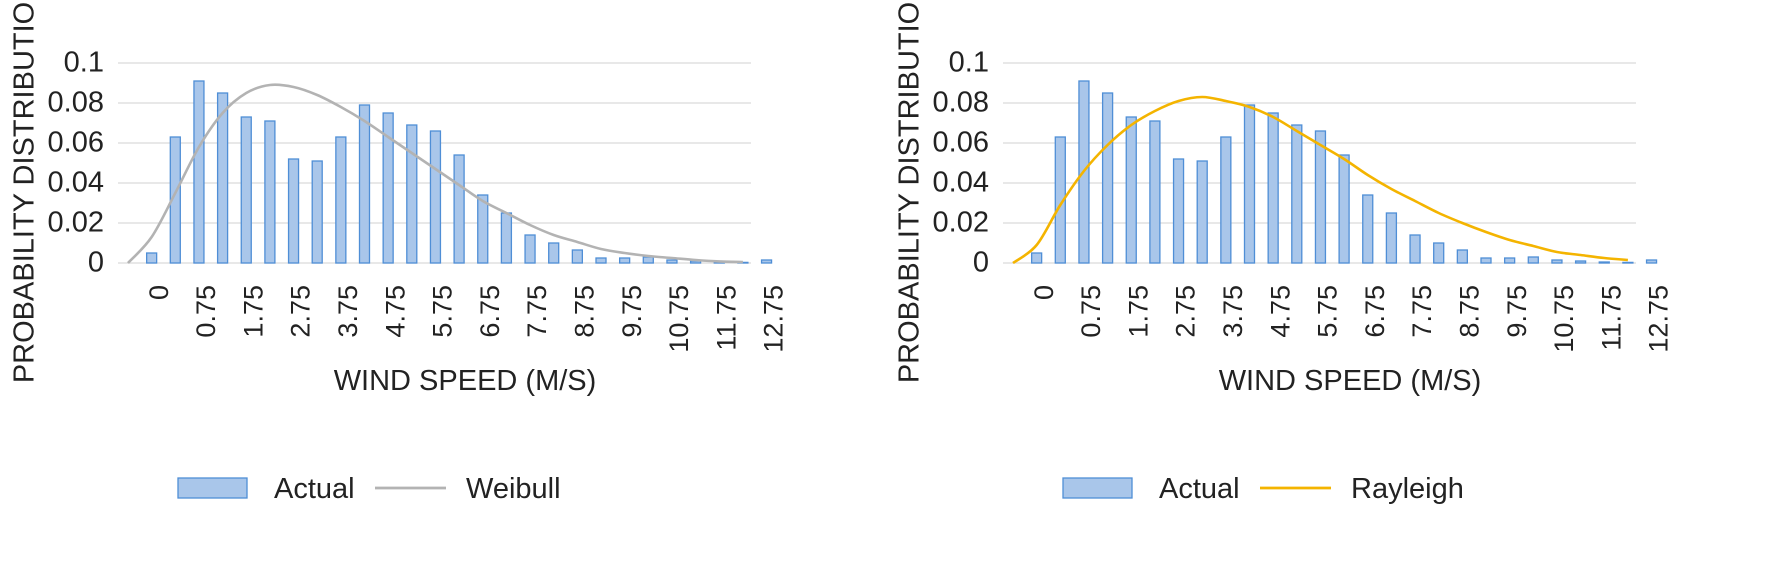 The width and height of the screenshot is (1769, 577). Describe the element at coordinates (465, 381) in the screenshot. I see `x-axis-label: WIND SPEED (M/S)` at that location.